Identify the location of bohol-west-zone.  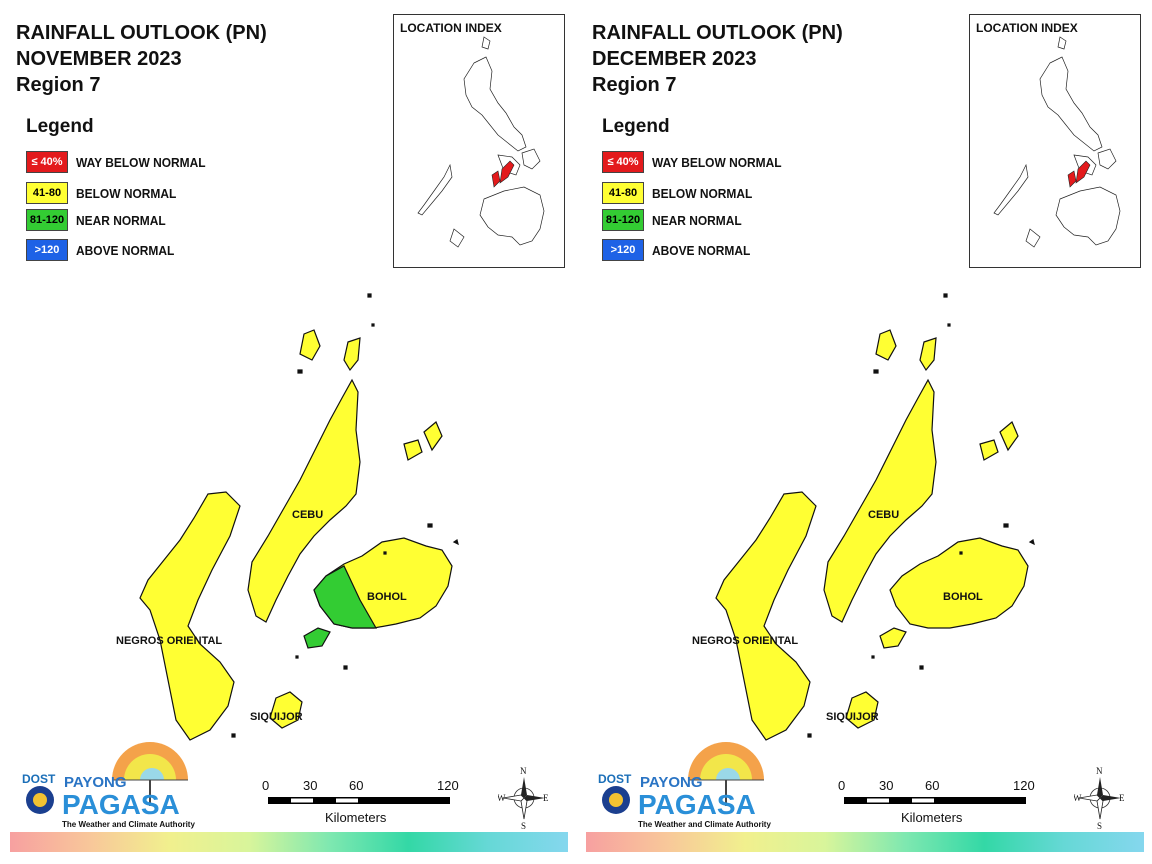
(893, 638).